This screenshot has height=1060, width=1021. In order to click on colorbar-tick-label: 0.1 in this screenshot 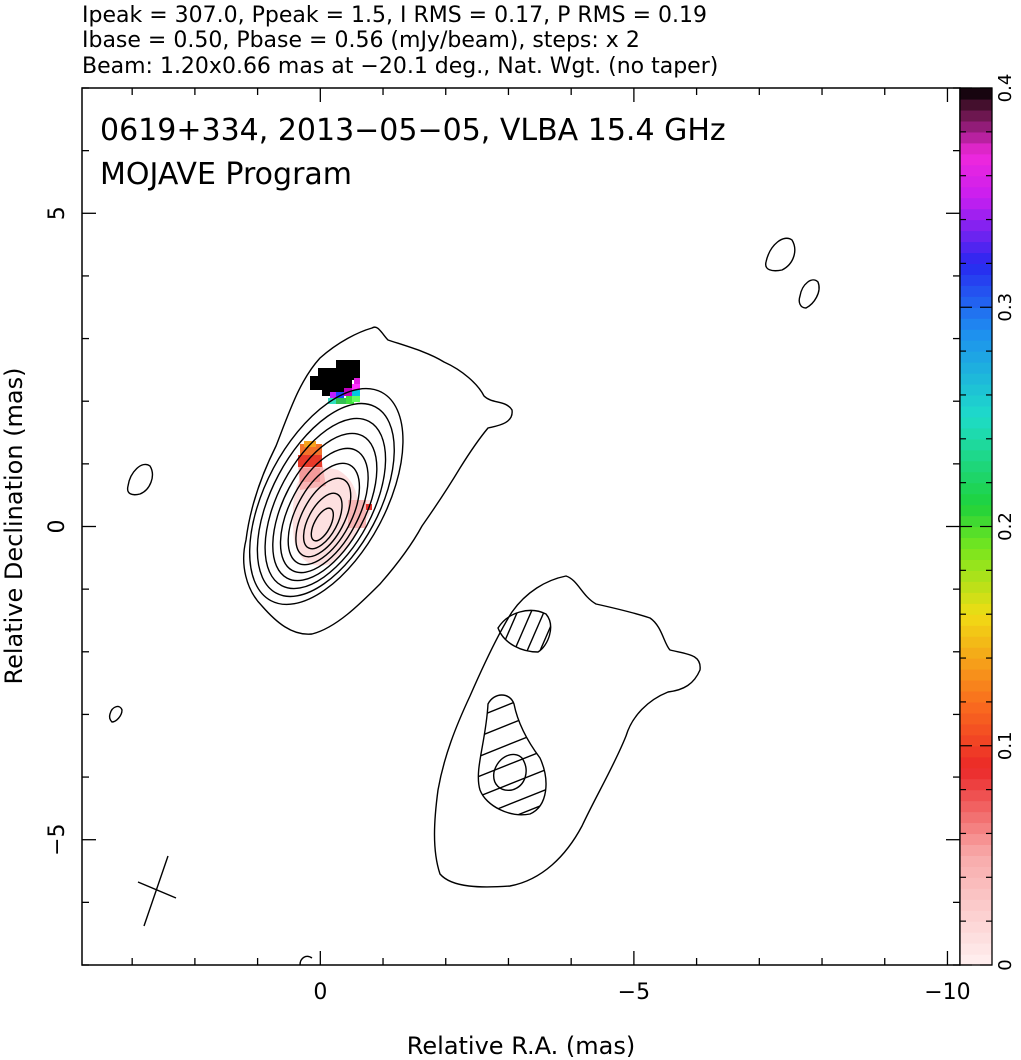, I will do `click(1005, 745)`.